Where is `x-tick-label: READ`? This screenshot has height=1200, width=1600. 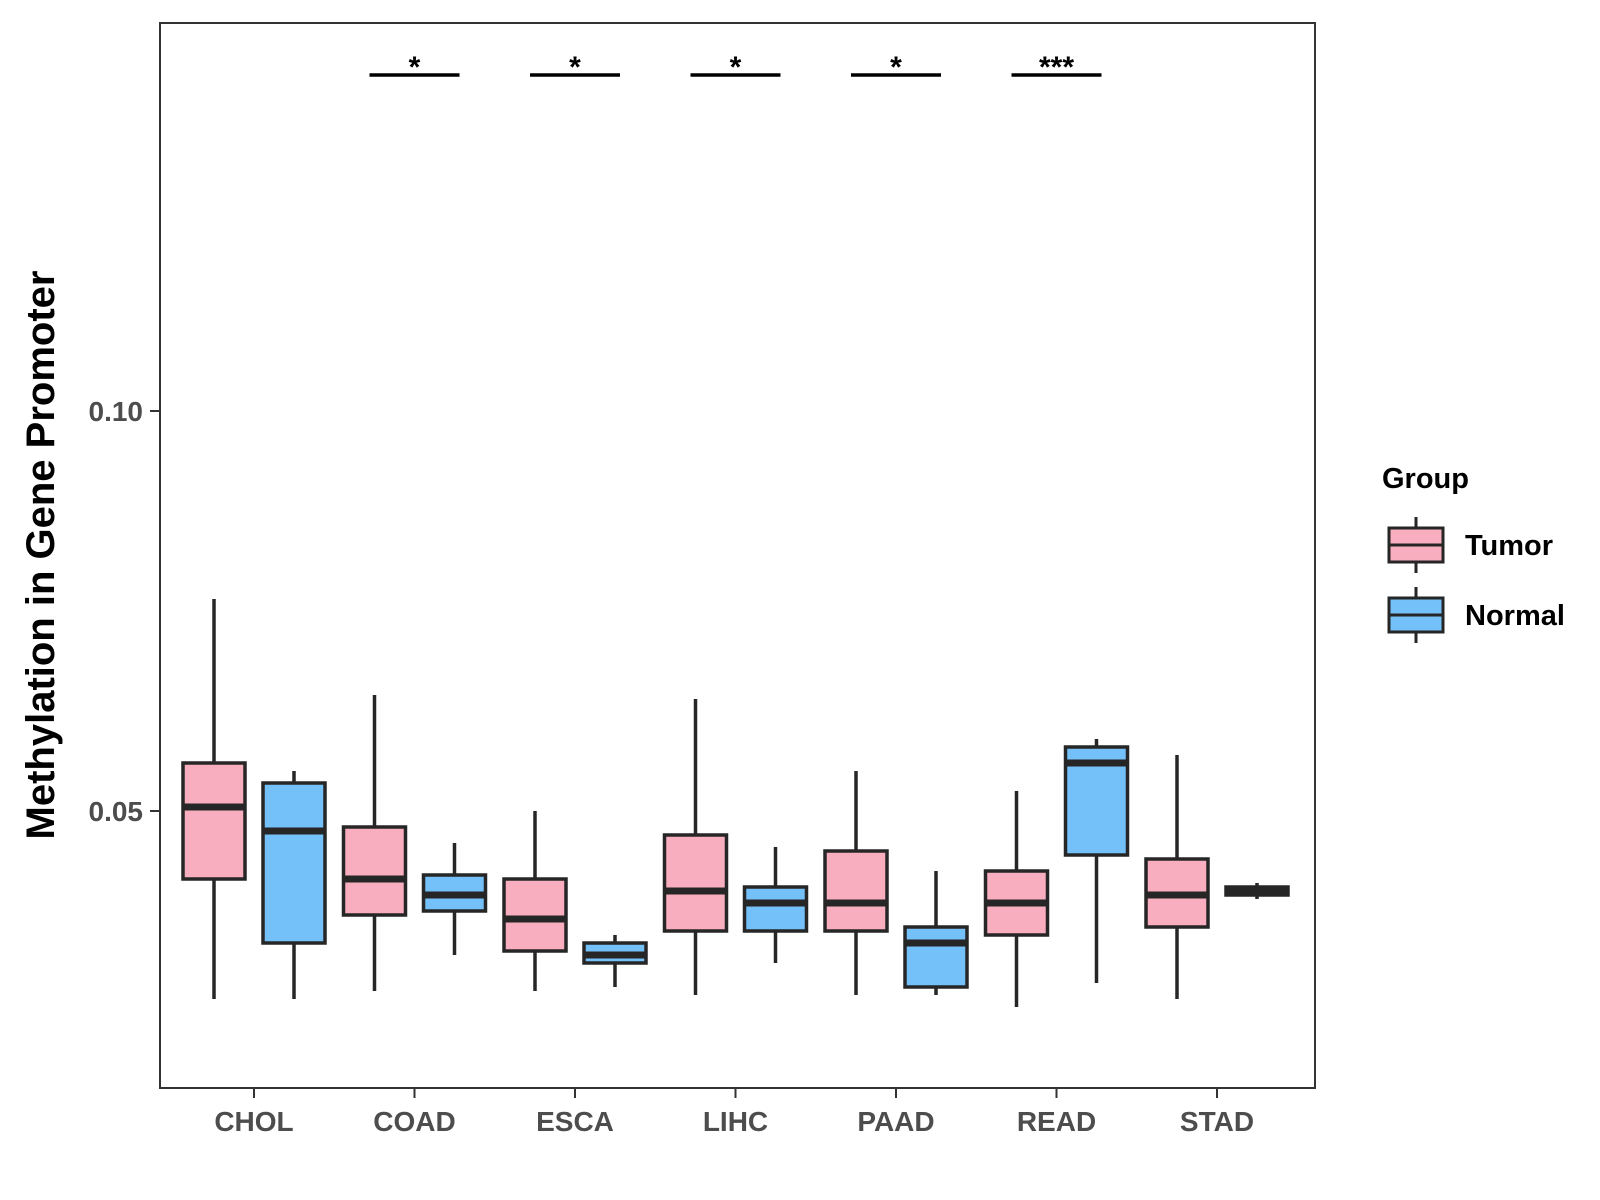
x-tick-label: READ is located at coordinates (1056, 1121).